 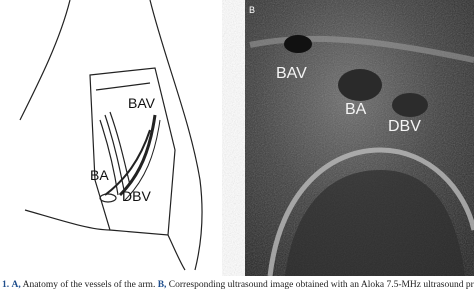 What do you see at coordinates (162, 285) in the screenshot?
I see `caption-label: B,` at bounding box center [162, 285].